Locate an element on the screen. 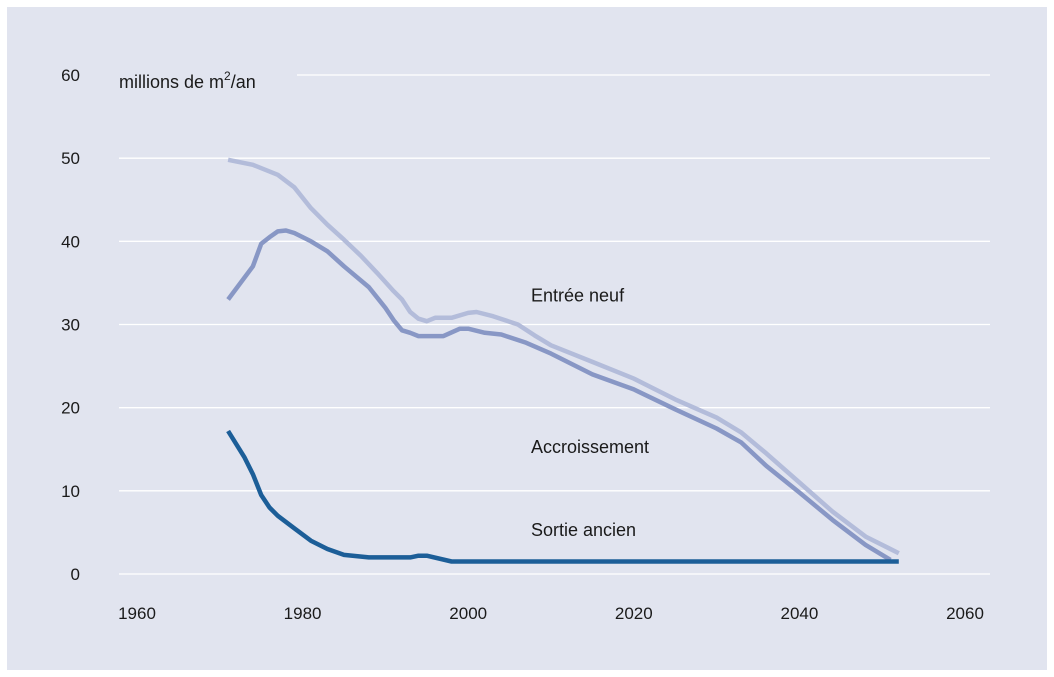 Image resolution: width=1054 pixels, height=677 pixels. y-tick-label: 60 is located at coordinates (70, 75).